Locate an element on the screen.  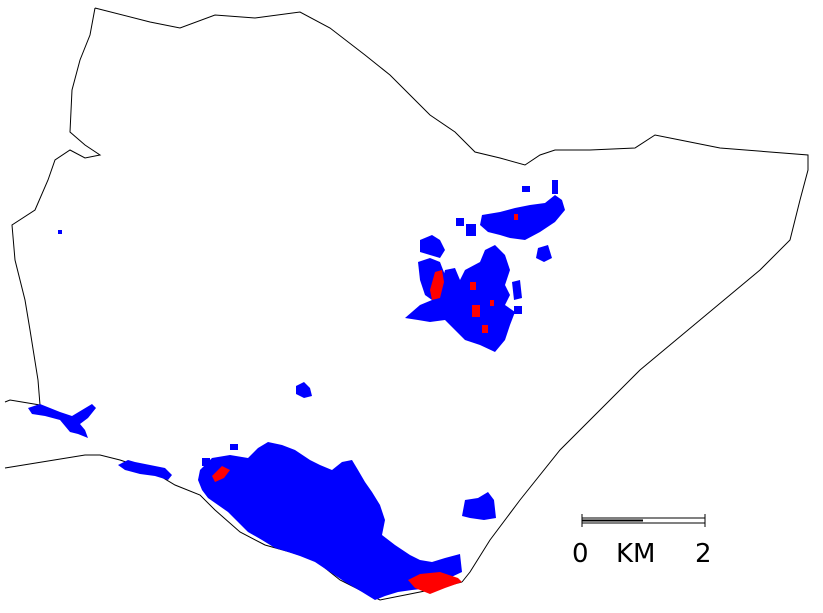
blue-area-southeast is located at coordinates (479, 506).